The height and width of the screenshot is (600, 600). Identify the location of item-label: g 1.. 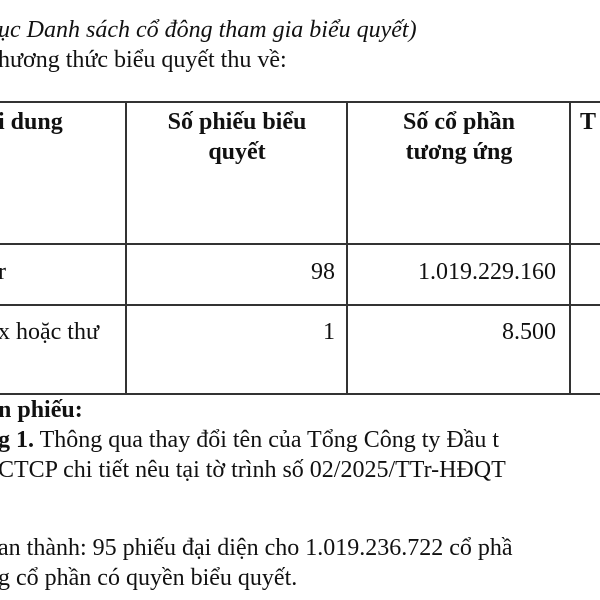
(17, 440).